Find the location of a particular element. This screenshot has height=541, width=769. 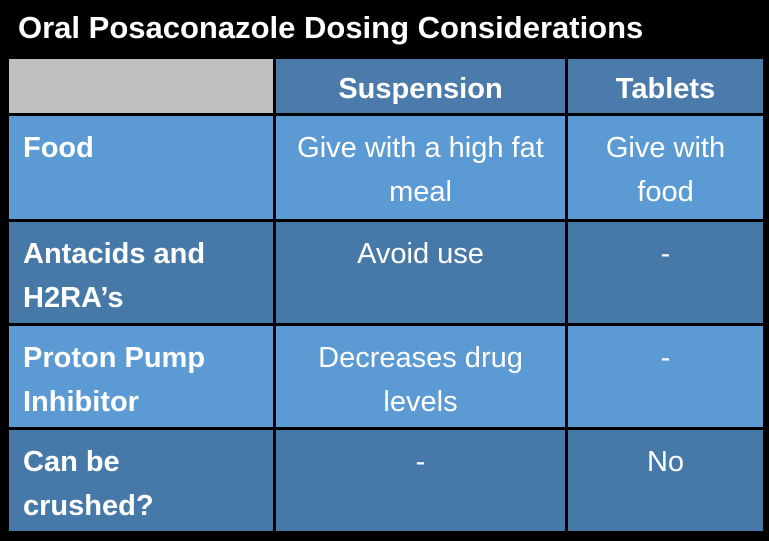

row-header-food: Food is located at coordinates (141, 167).